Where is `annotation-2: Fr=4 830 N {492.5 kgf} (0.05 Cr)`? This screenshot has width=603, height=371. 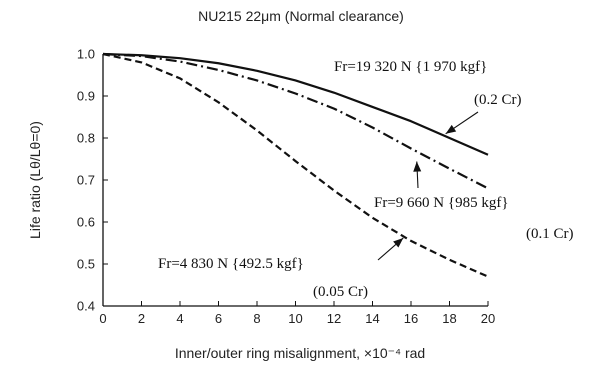 annotation-2: Fr=4 830 N {492.5 kgf} (0.05 Cr) is located at coordinates (263, 278).